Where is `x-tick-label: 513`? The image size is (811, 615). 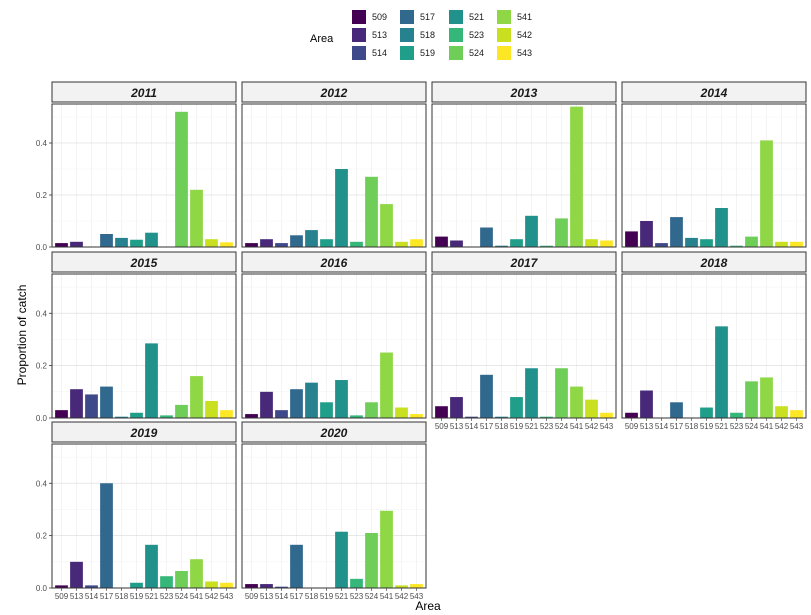
x-tick-label: 513 is located at coordinates (647, 426).